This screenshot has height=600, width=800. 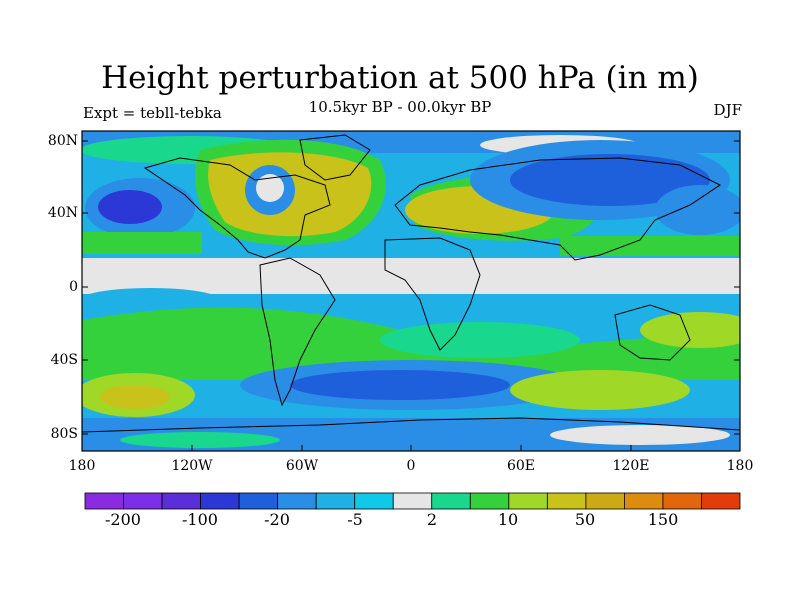 I want to click on southern-low-core, so click(x=400, y=385).